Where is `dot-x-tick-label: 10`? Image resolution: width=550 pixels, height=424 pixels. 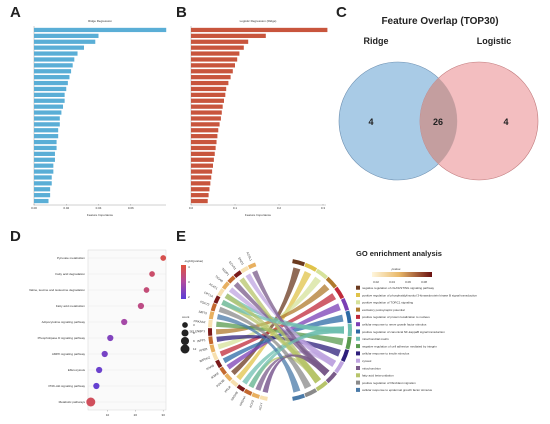 dot-x-tick-label: 10 is located at coordinates (108, 415).